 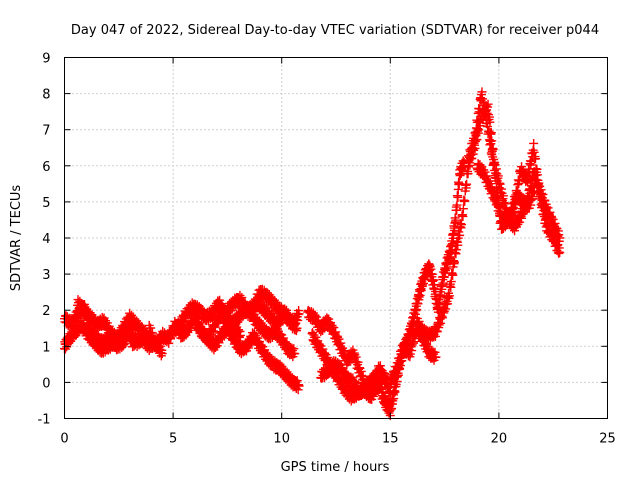 I want to click on x-tick-label: 25, so click(x=607, y=439).